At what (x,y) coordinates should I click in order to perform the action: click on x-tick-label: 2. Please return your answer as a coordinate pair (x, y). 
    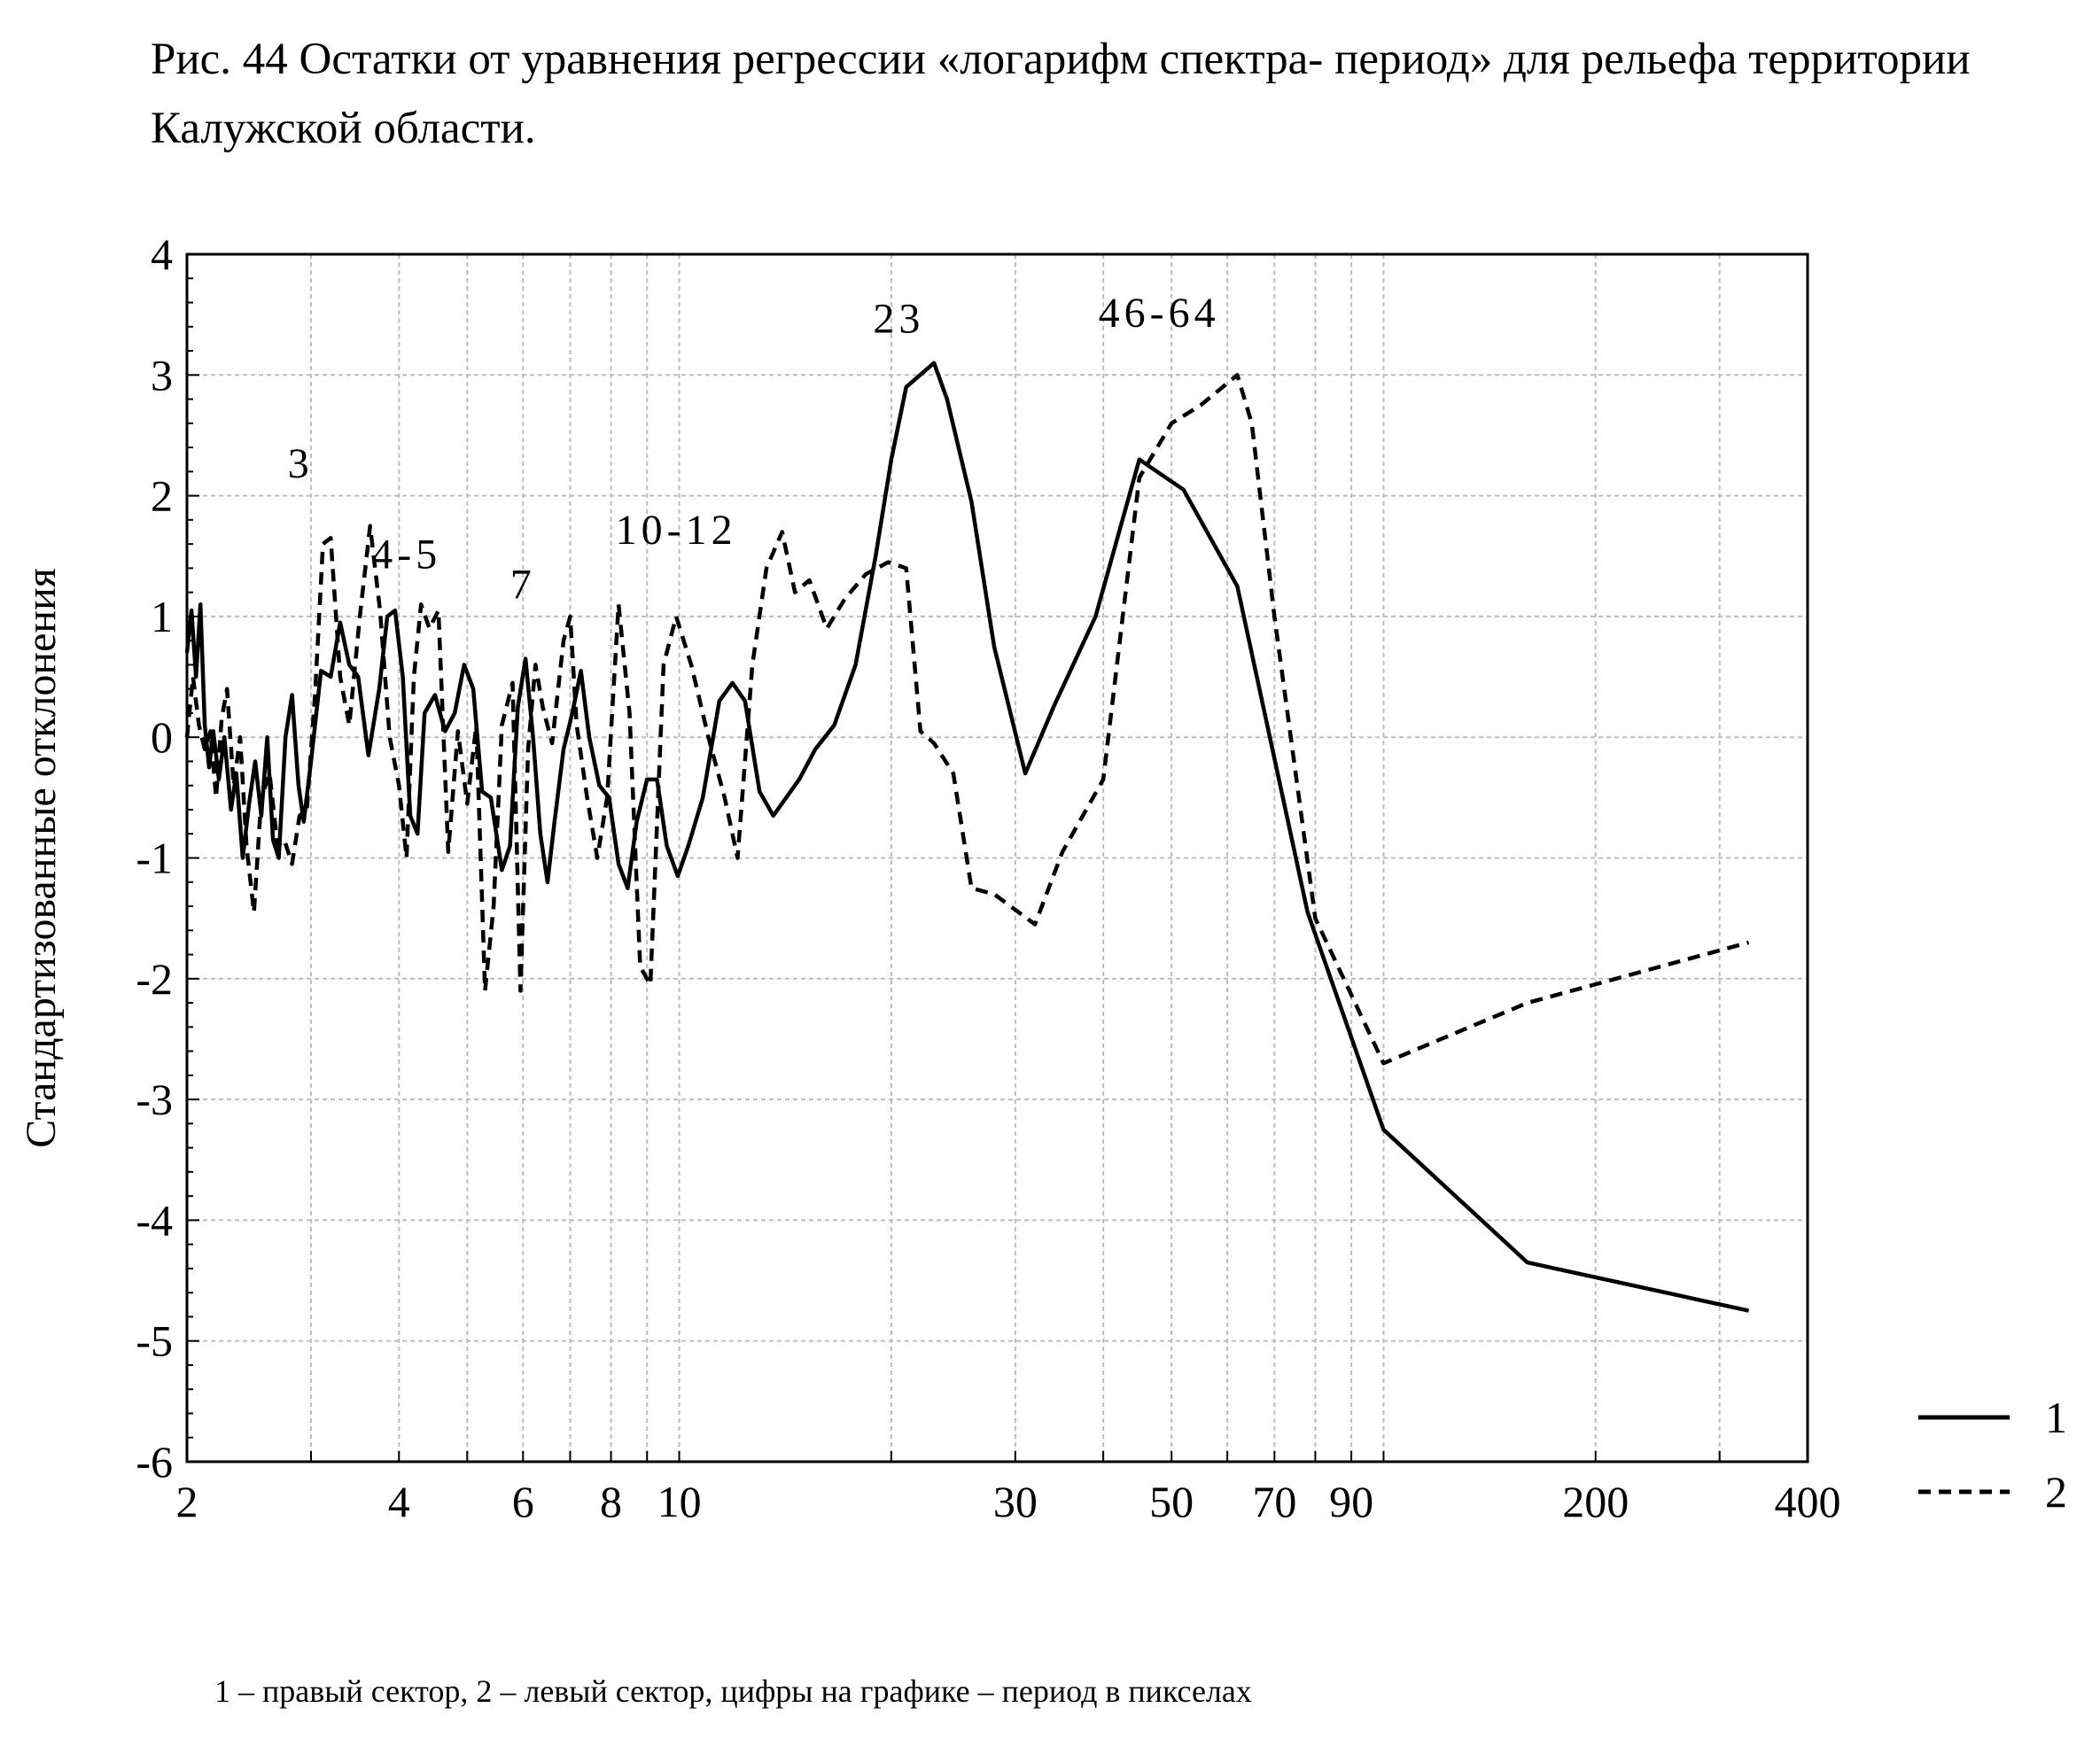
    Looking at the image, I should click on (187, 1501).